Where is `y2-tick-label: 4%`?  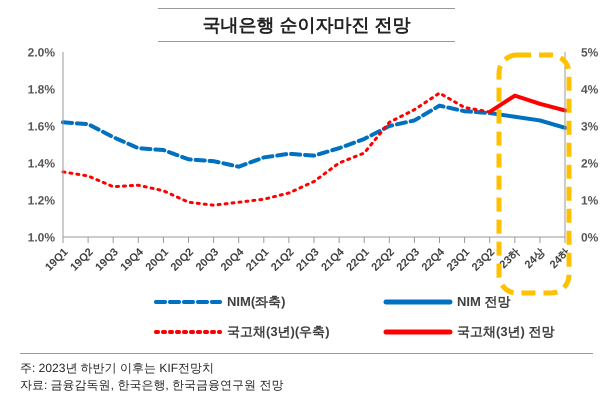
y2-tick-label: 4% is located at coordinates (590, 89).